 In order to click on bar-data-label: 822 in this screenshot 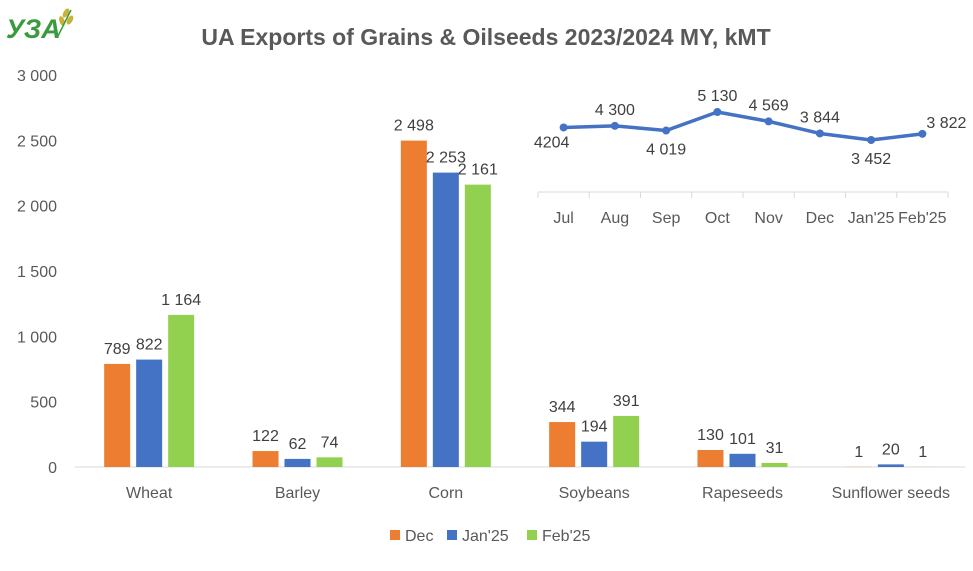, I will do `click(149, 345)`.